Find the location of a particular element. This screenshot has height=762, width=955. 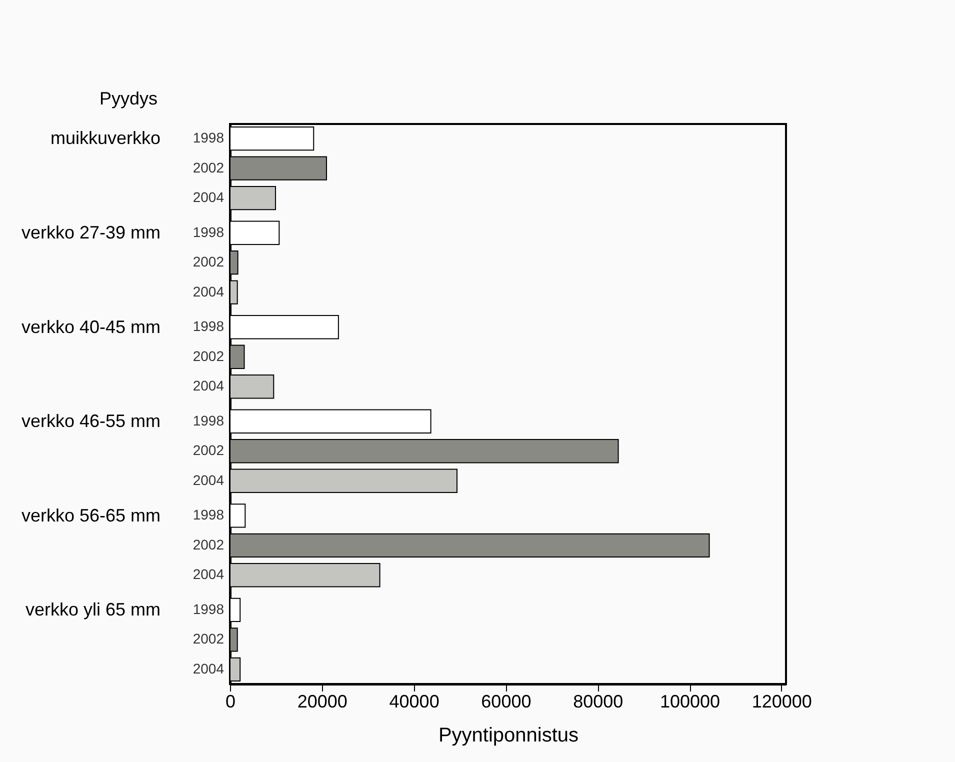

y-tick-label: verkko 56-65 mm is located at coordinates (90, 515).